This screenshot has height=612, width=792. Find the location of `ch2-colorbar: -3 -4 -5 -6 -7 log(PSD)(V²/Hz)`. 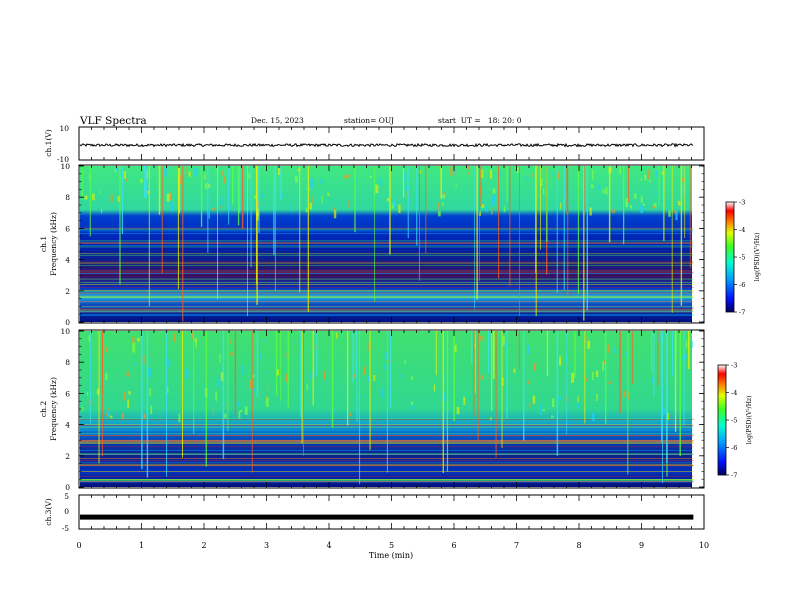

ch2-colorbar: -3 -4 -5 -6 -7 log(PSD)(V²/Hz) is located at coordinates (735, 421).